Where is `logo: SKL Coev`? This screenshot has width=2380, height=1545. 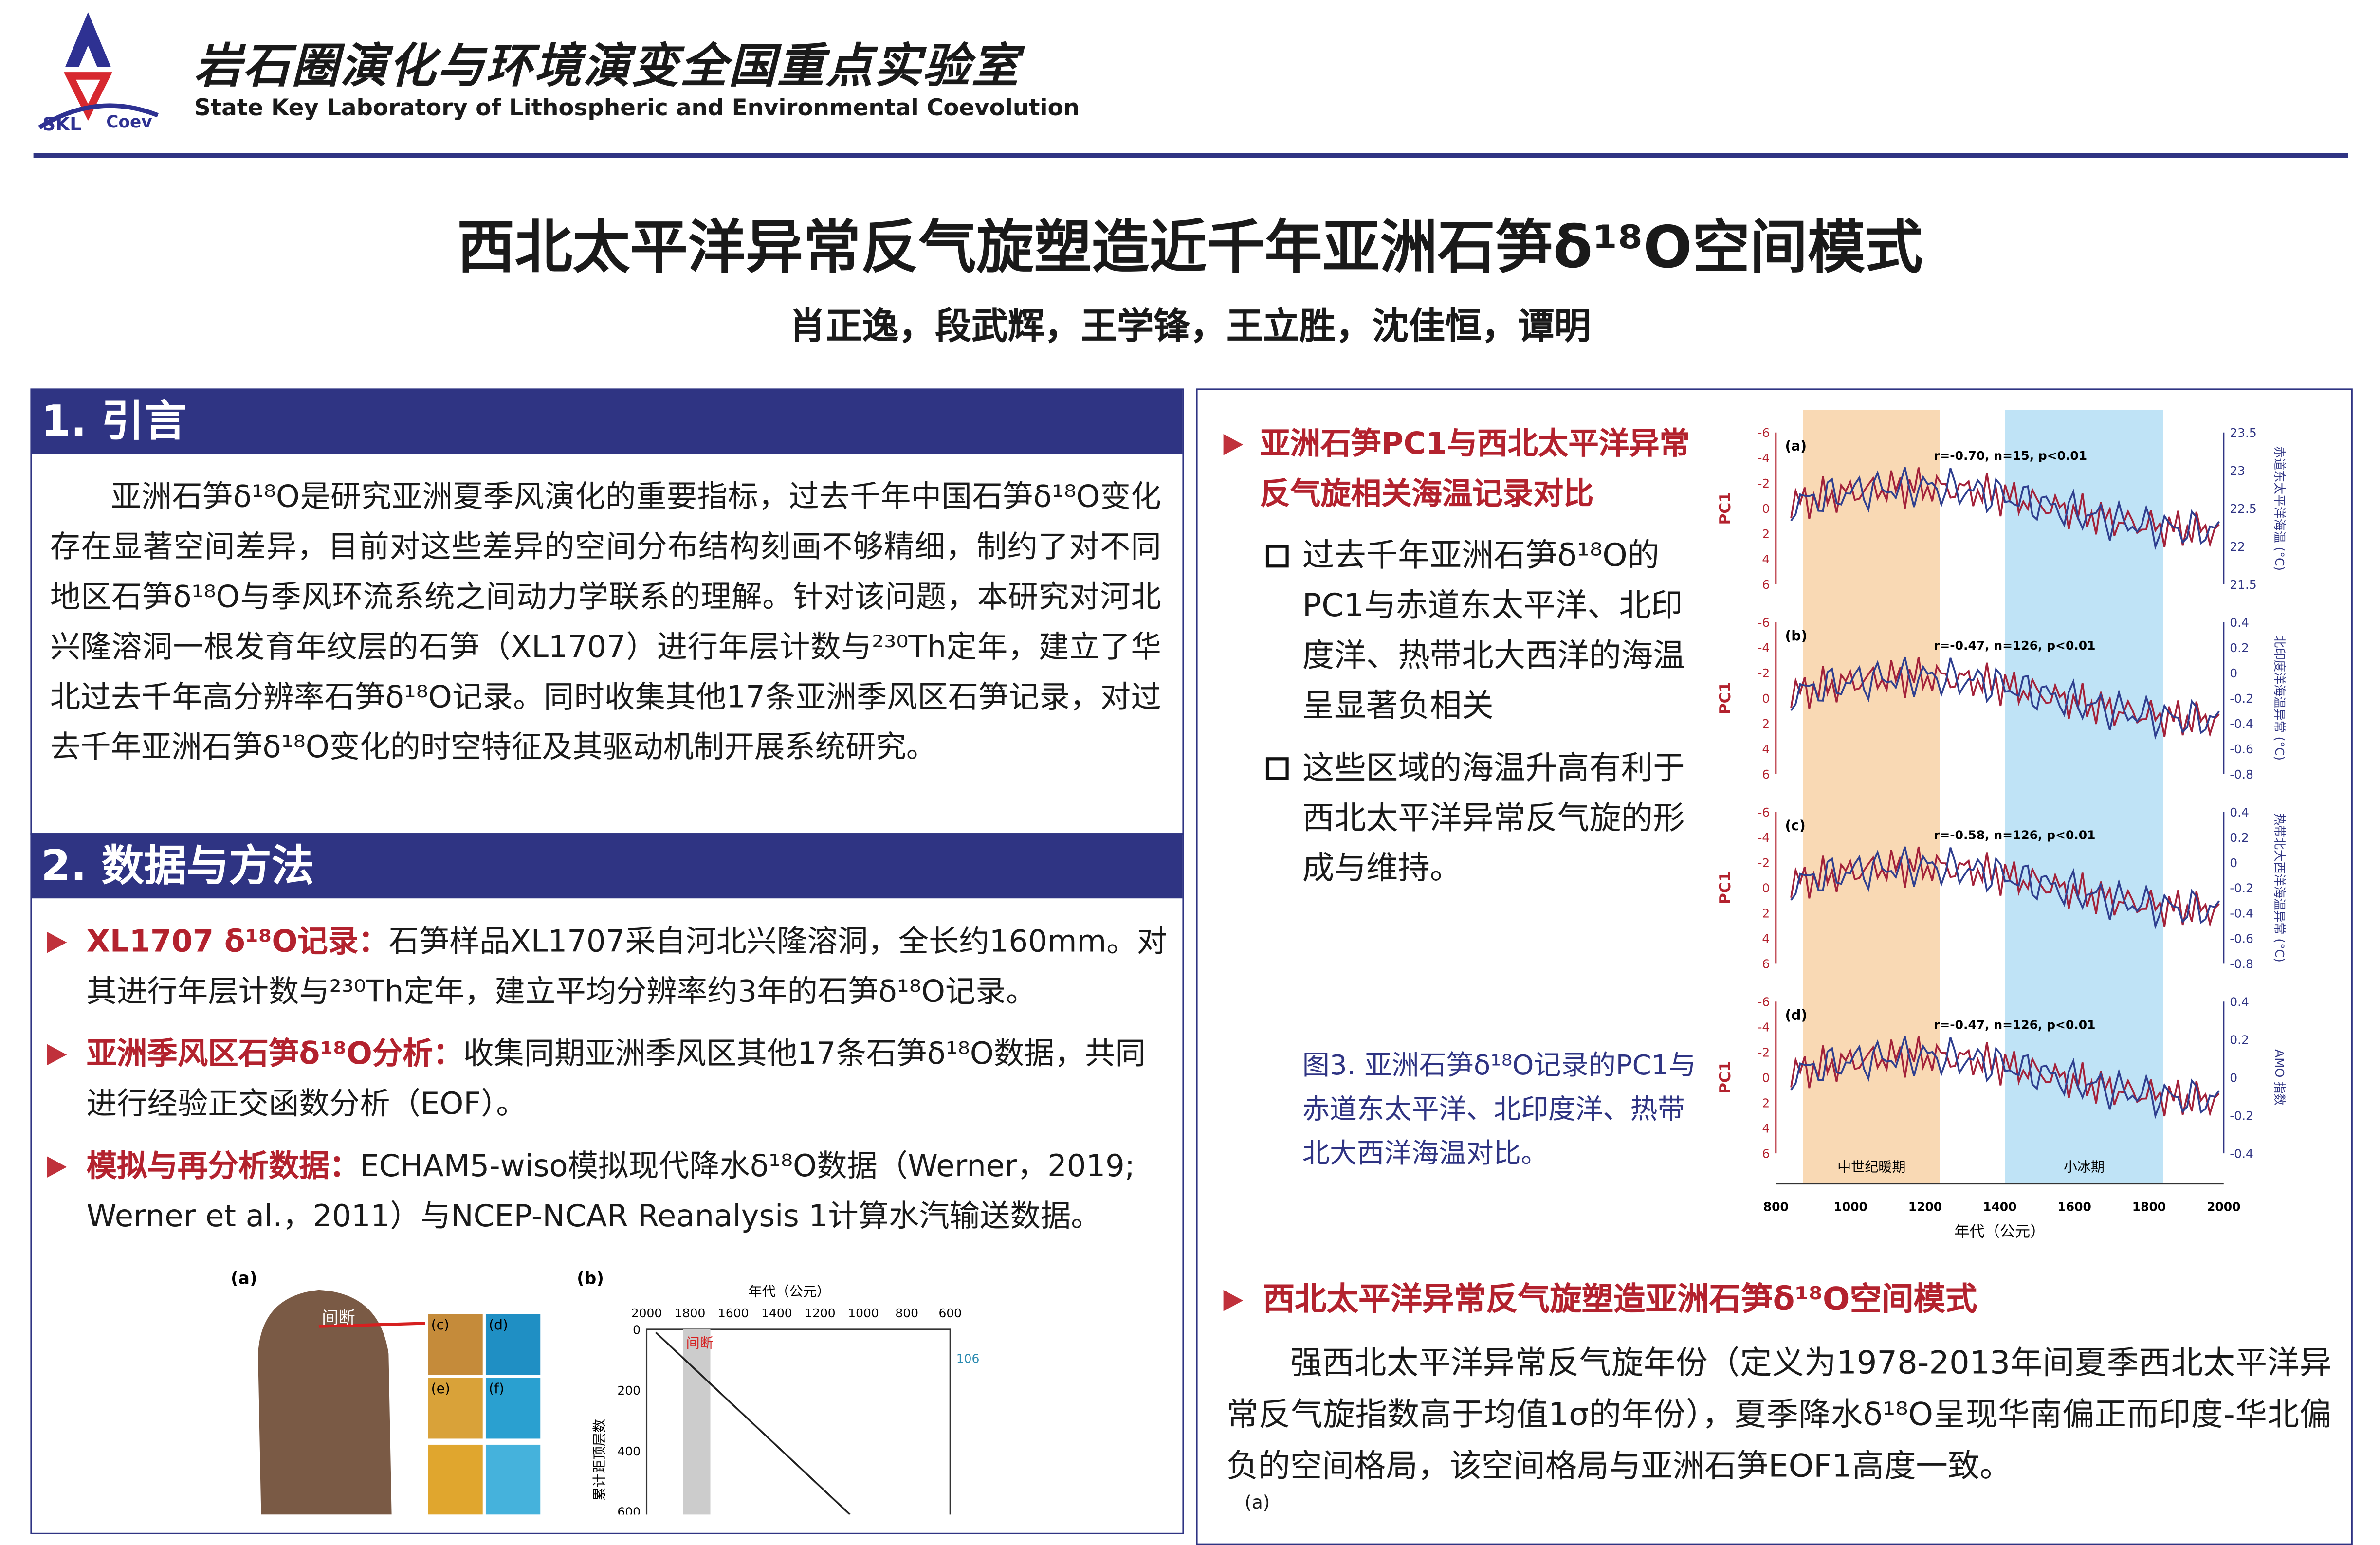
logo: SKL Coev is located at coordinates (98, 73).